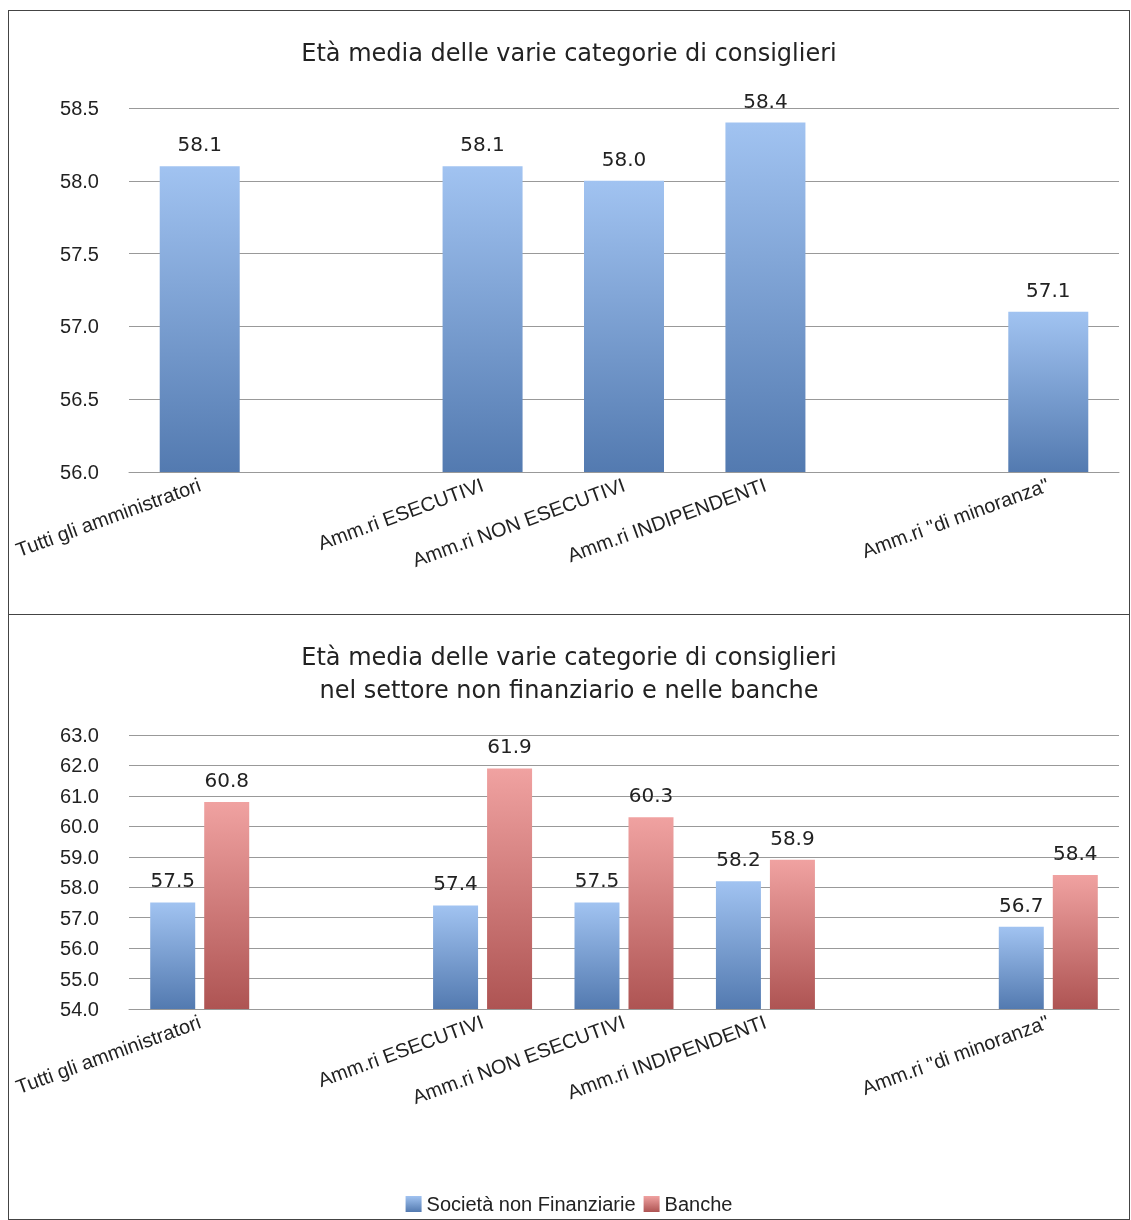  What do you see at coordinates (738, 859) in the screenshot?
I see `data-label: 58.2` at bounding box center [738, 859].